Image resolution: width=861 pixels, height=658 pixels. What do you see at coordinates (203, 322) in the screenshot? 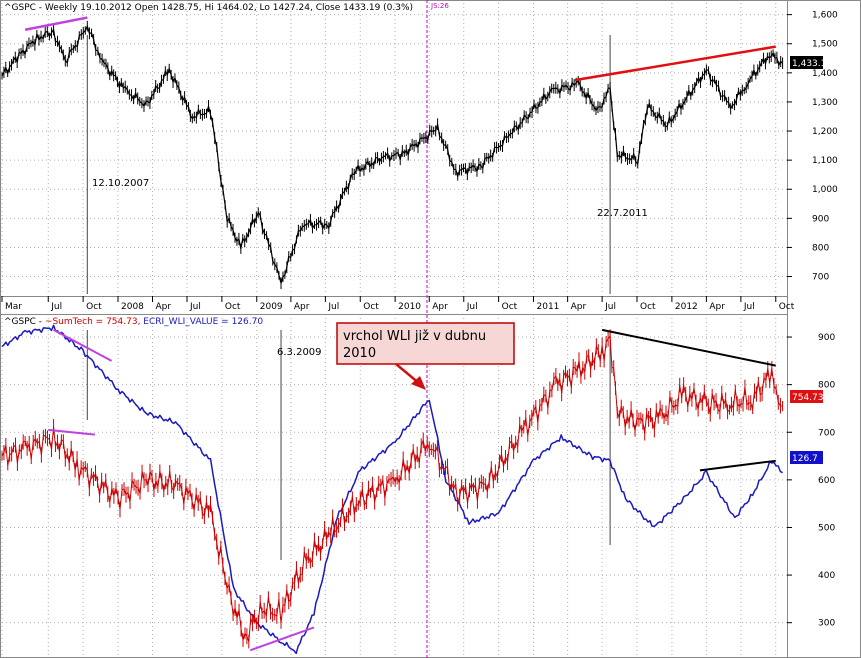
I see `title-wli: ECRI_WLI_VALUE = 126.70` at bounding box center [203, 322].